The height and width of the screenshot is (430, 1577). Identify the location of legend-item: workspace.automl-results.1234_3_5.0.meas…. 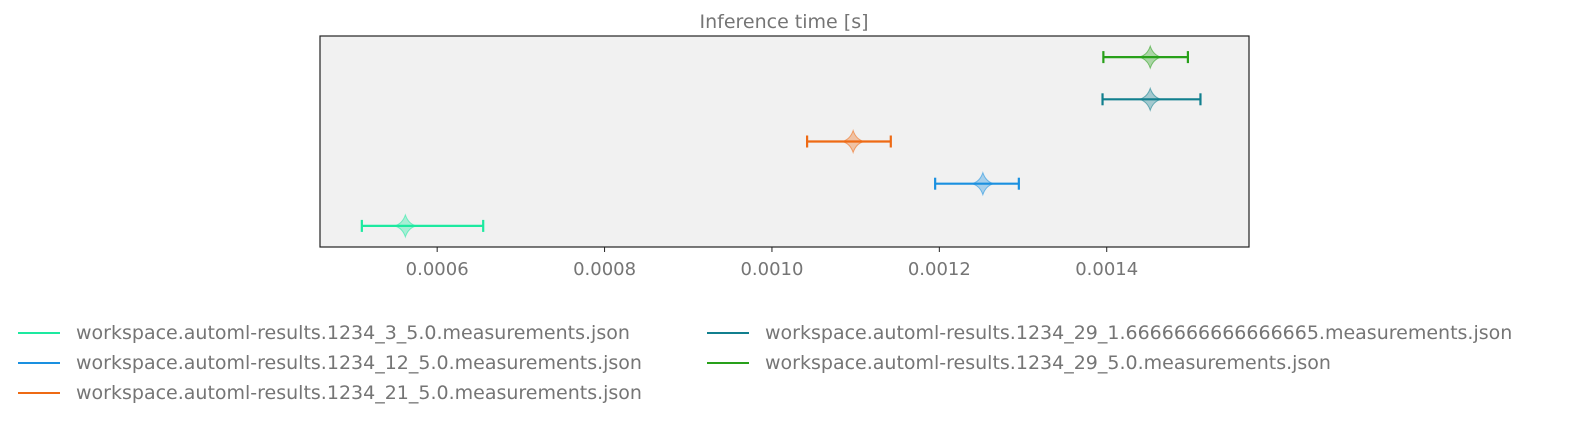
(330, 333).